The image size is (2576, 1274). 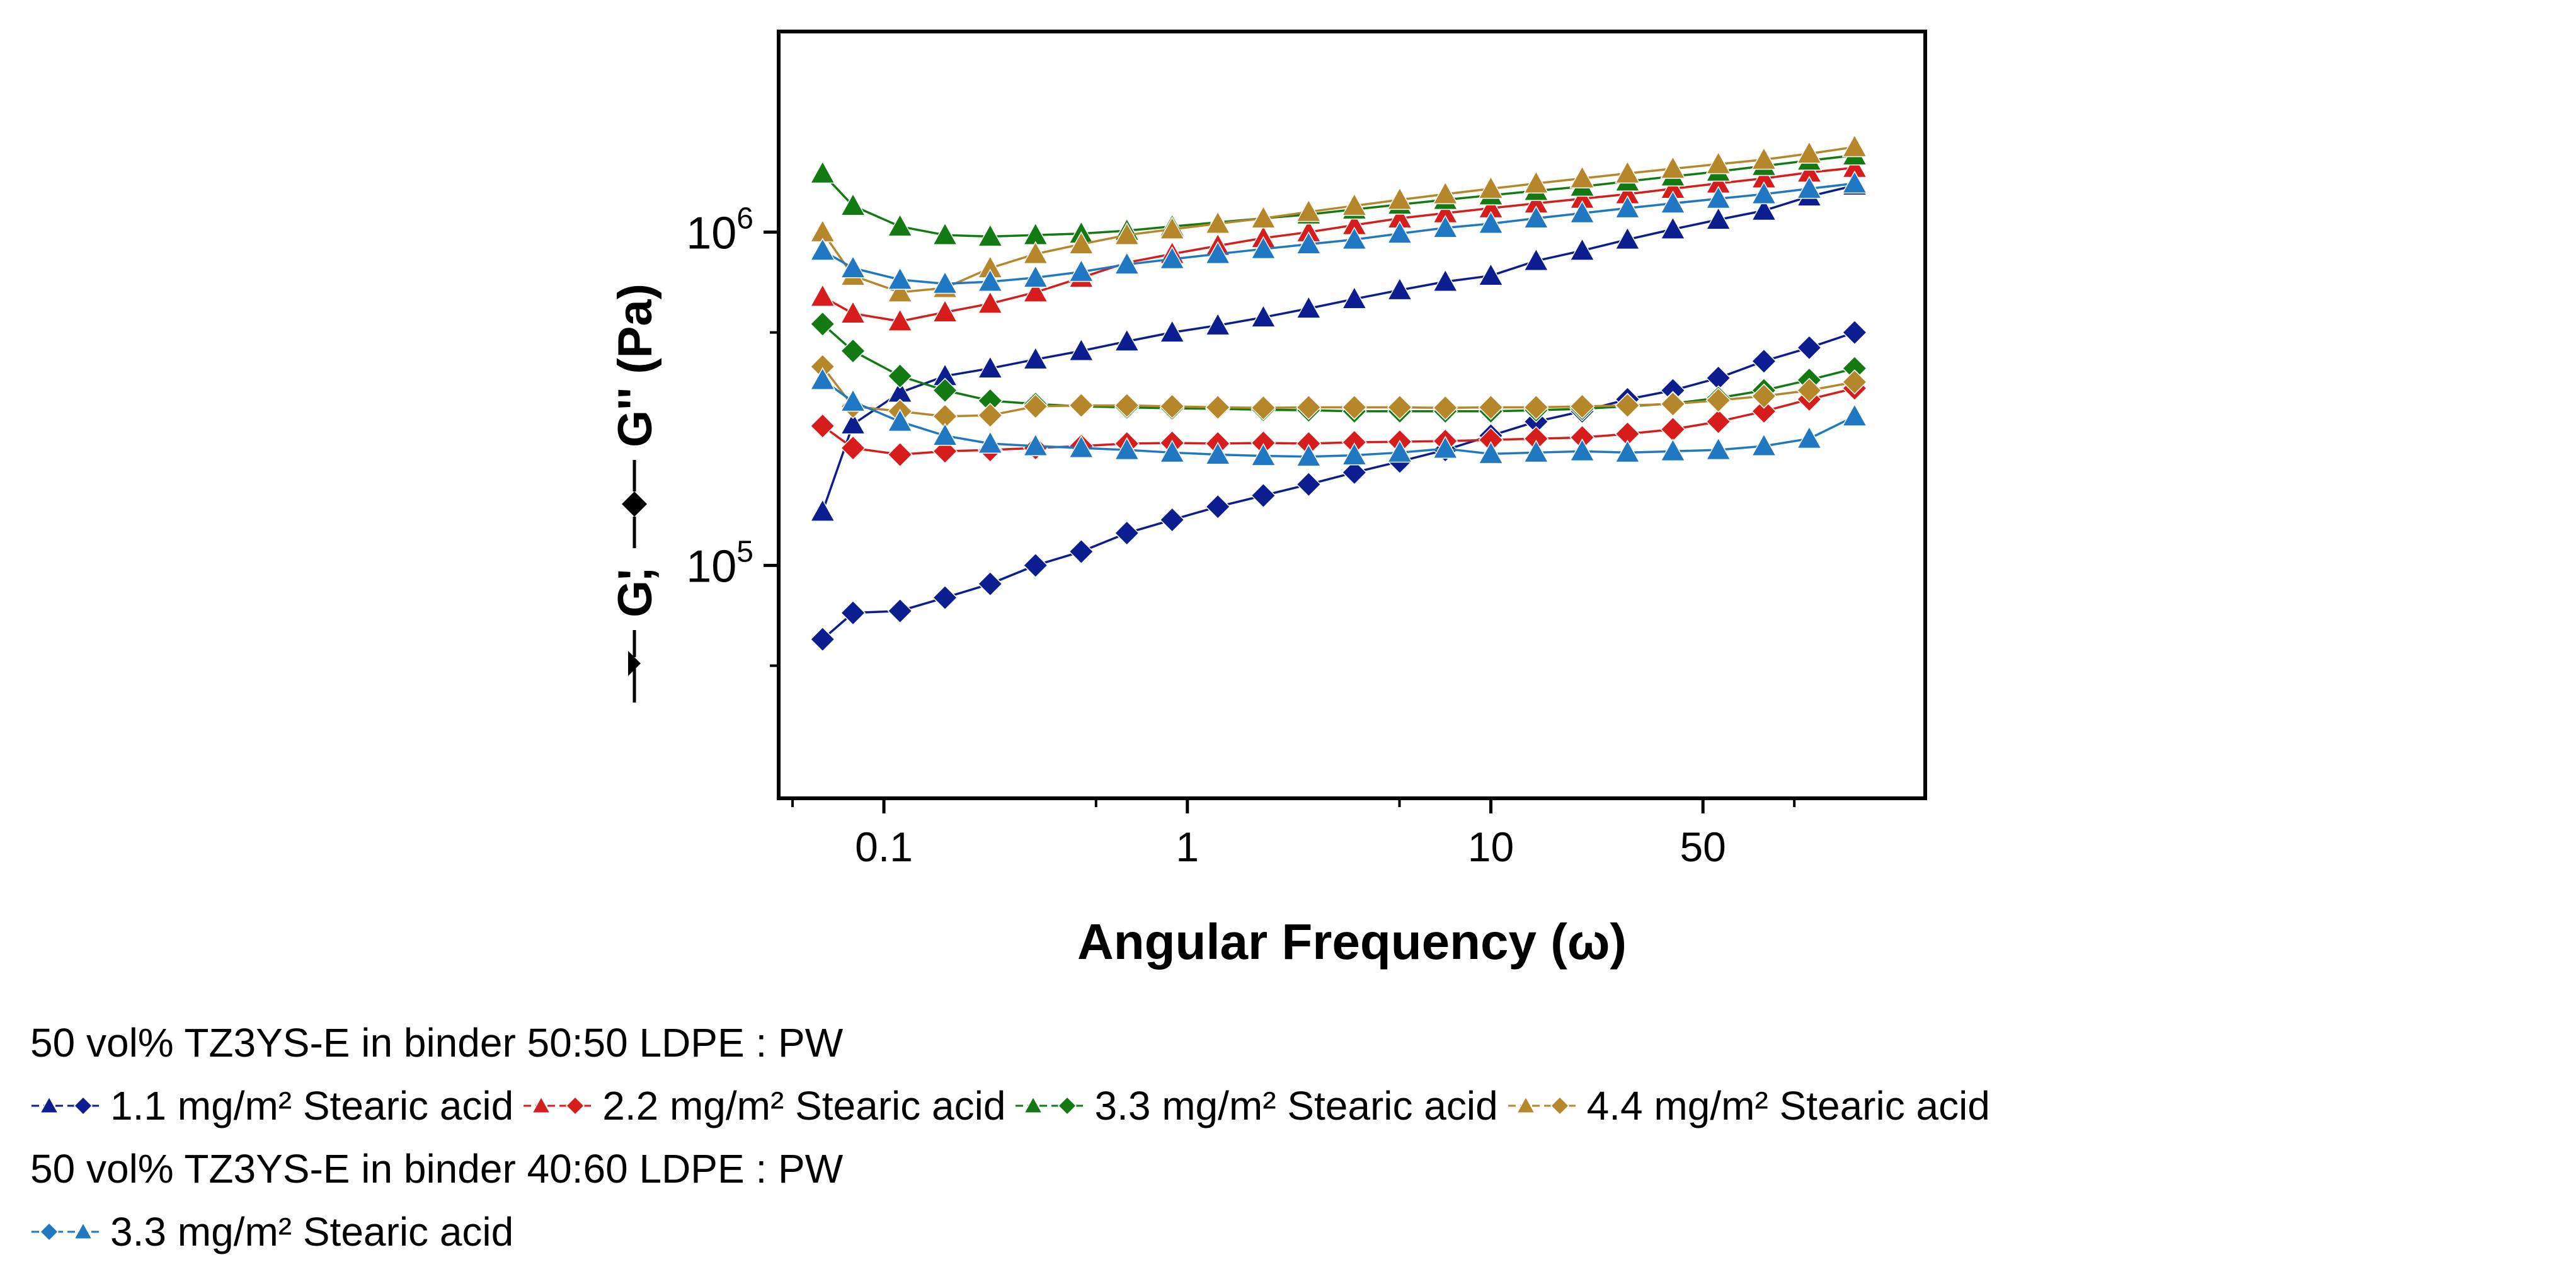 I want to click on y-tick-label: 10⁶, so click(x=720, y=230).